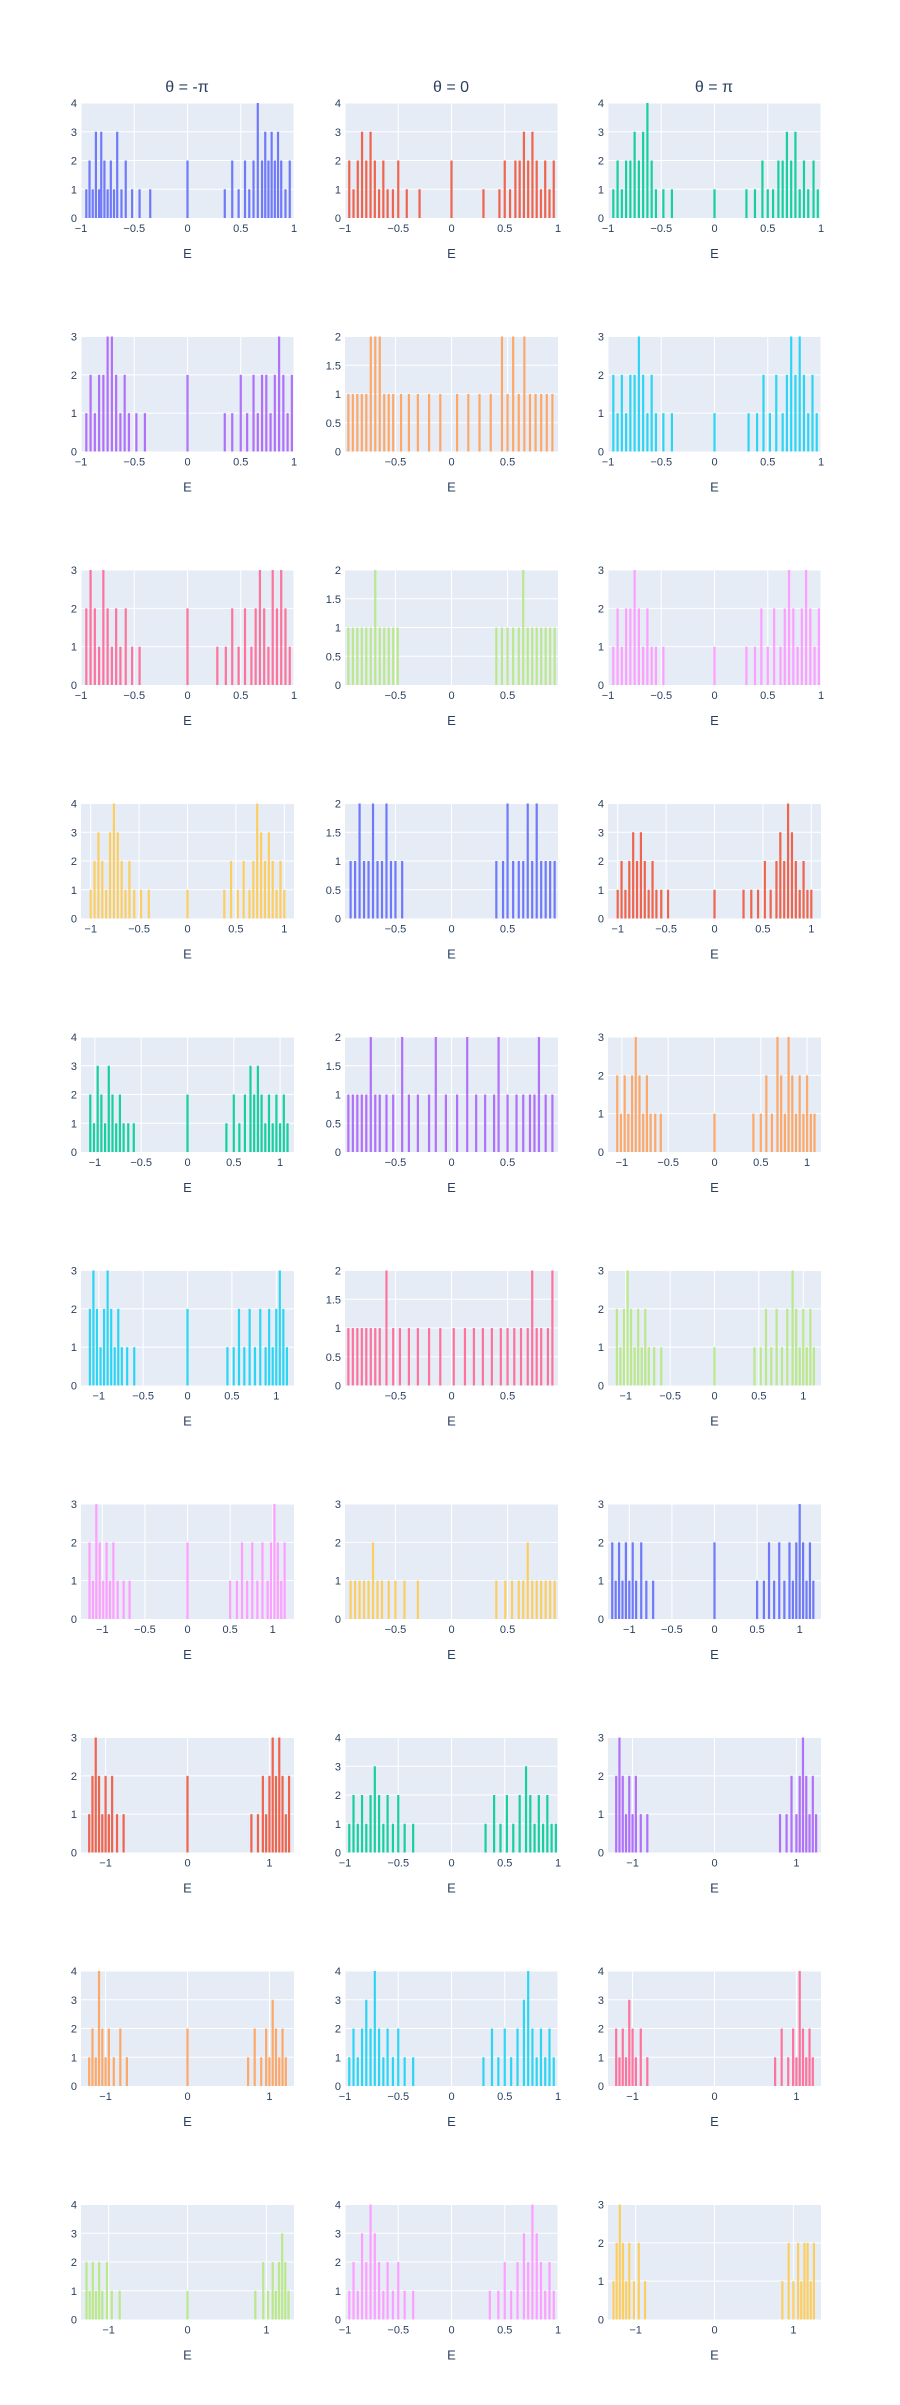 This screenshot has width=900, height=2405. Describe the element at coordinates (74, 2030) in the screenshot. I see `y-tick-label: 2` at that location.